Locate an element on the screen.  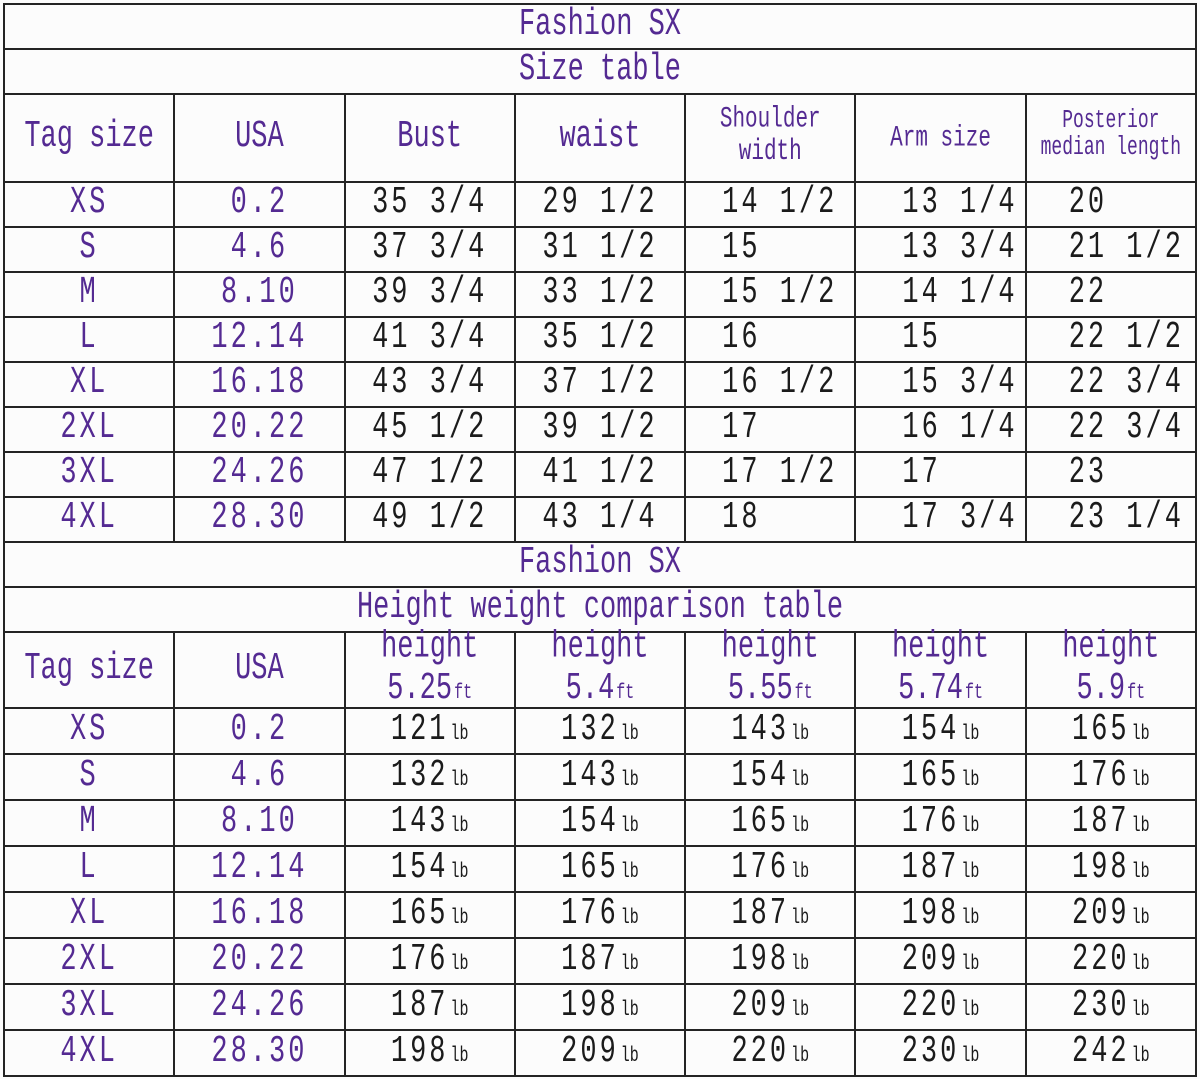
cell-value: 15 is located at coordinates (741, 249).